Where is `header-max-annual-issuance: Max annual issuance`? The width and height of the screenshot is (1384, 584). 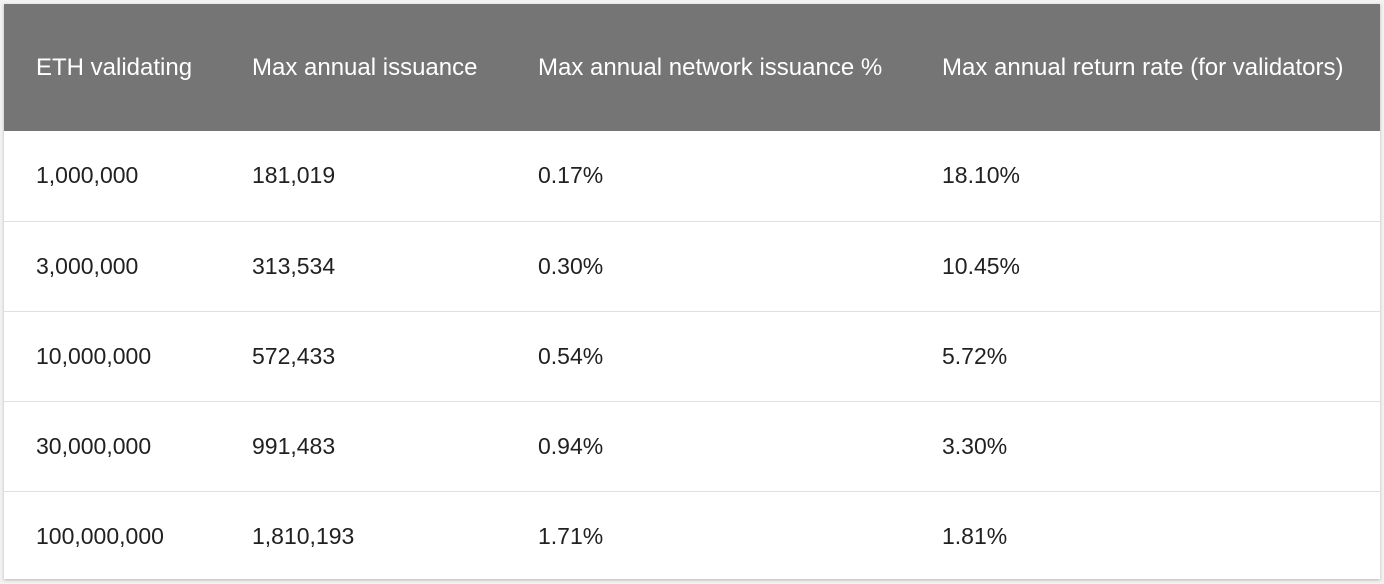
header-max-annual-issuance: Max annual issuance is located at coordinates (365, 67).